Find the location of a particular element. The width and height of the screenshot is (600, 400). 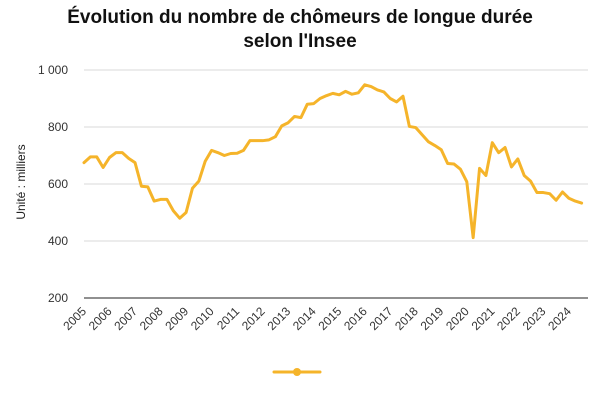

x-tick-label-12: 2017 is located at coordinates (381, 318).